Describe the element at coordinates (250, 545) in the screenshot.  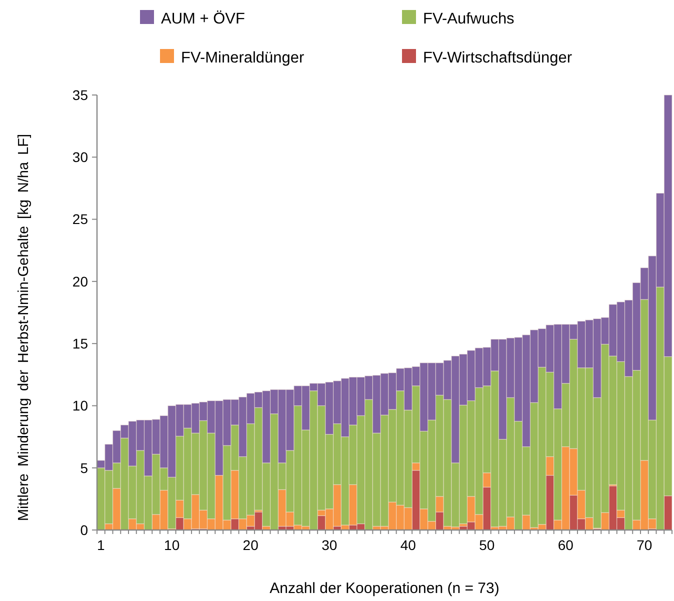
I see `x-tick-label: 20` at that location.